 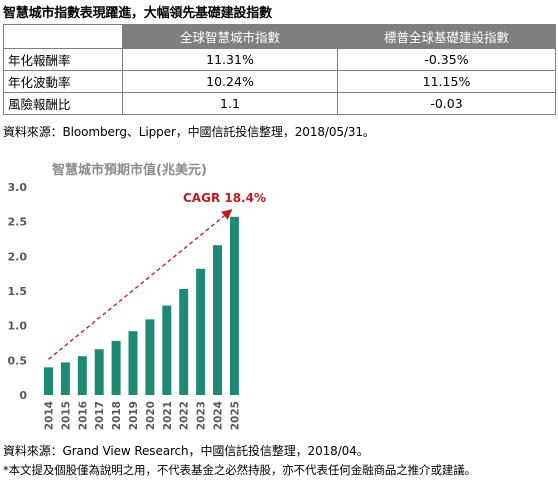 I want to click on table-header-row: 全球智慧城市指數 標普全球基礎建設指數, so click(x=279, y=36).